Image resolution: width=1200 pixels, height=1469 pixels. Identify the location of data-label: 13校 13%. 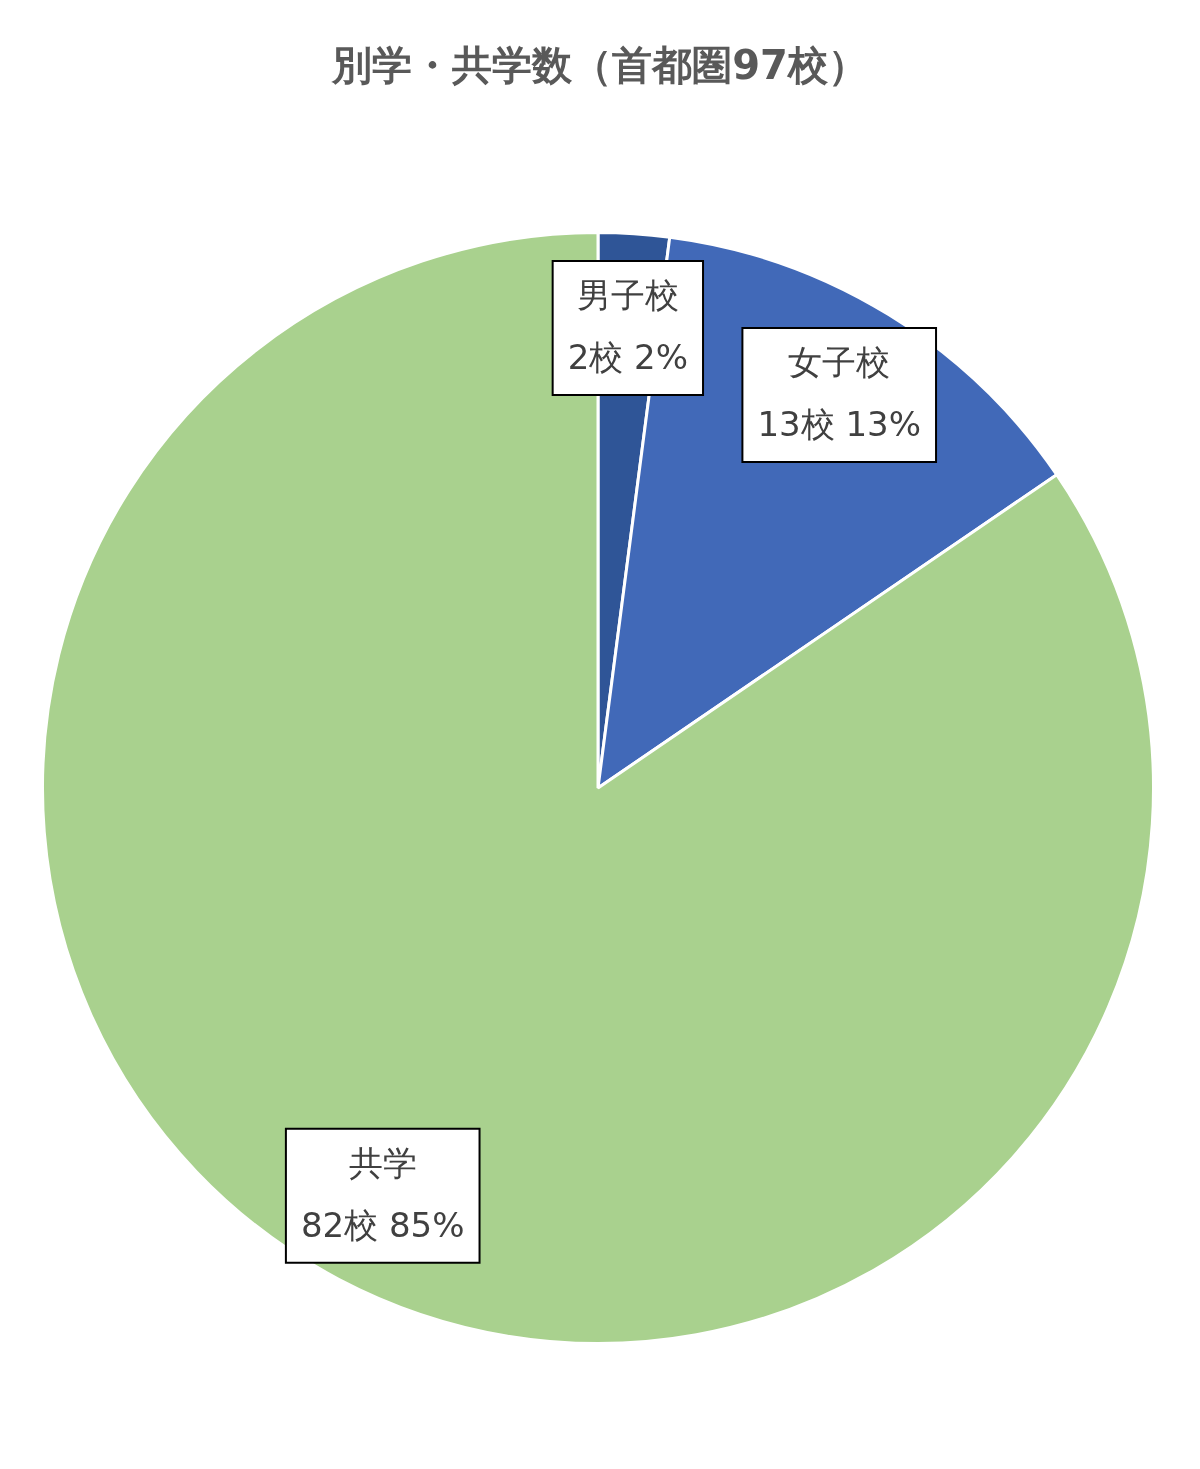
(839, 423).